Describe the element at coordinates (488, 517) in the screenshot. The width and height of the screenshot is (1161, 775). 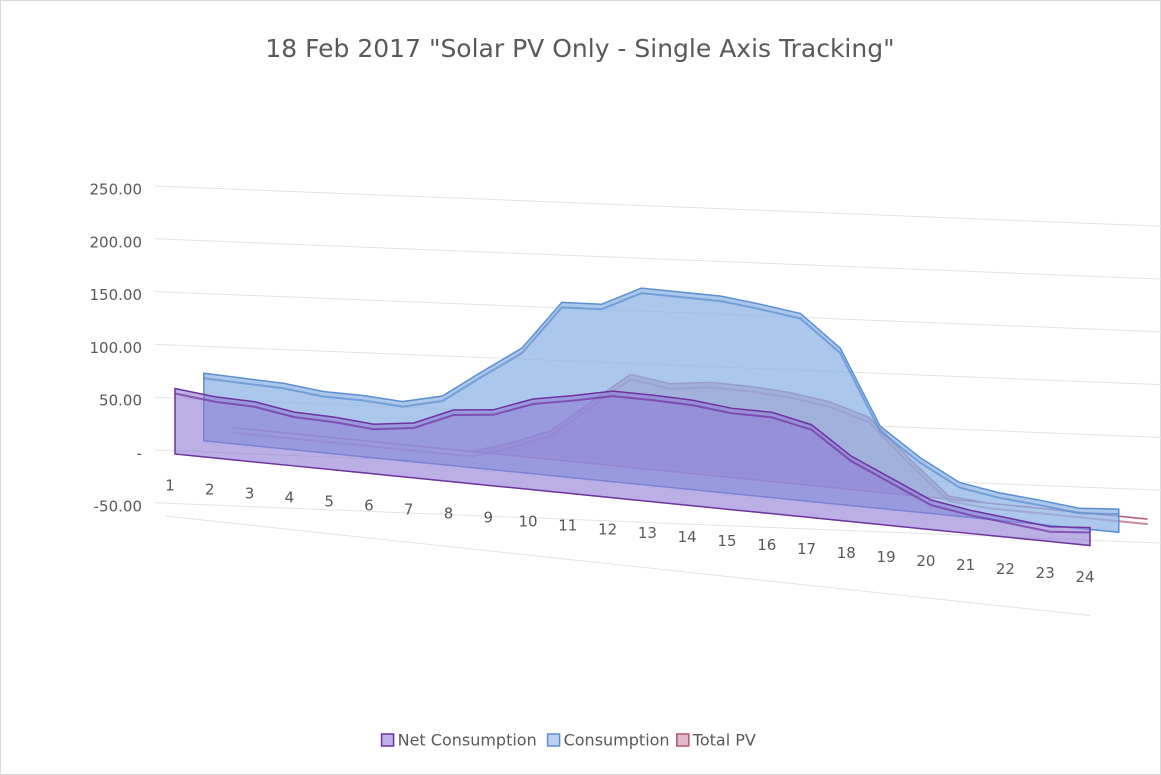
I see `x-tick-label: 9` at that location.